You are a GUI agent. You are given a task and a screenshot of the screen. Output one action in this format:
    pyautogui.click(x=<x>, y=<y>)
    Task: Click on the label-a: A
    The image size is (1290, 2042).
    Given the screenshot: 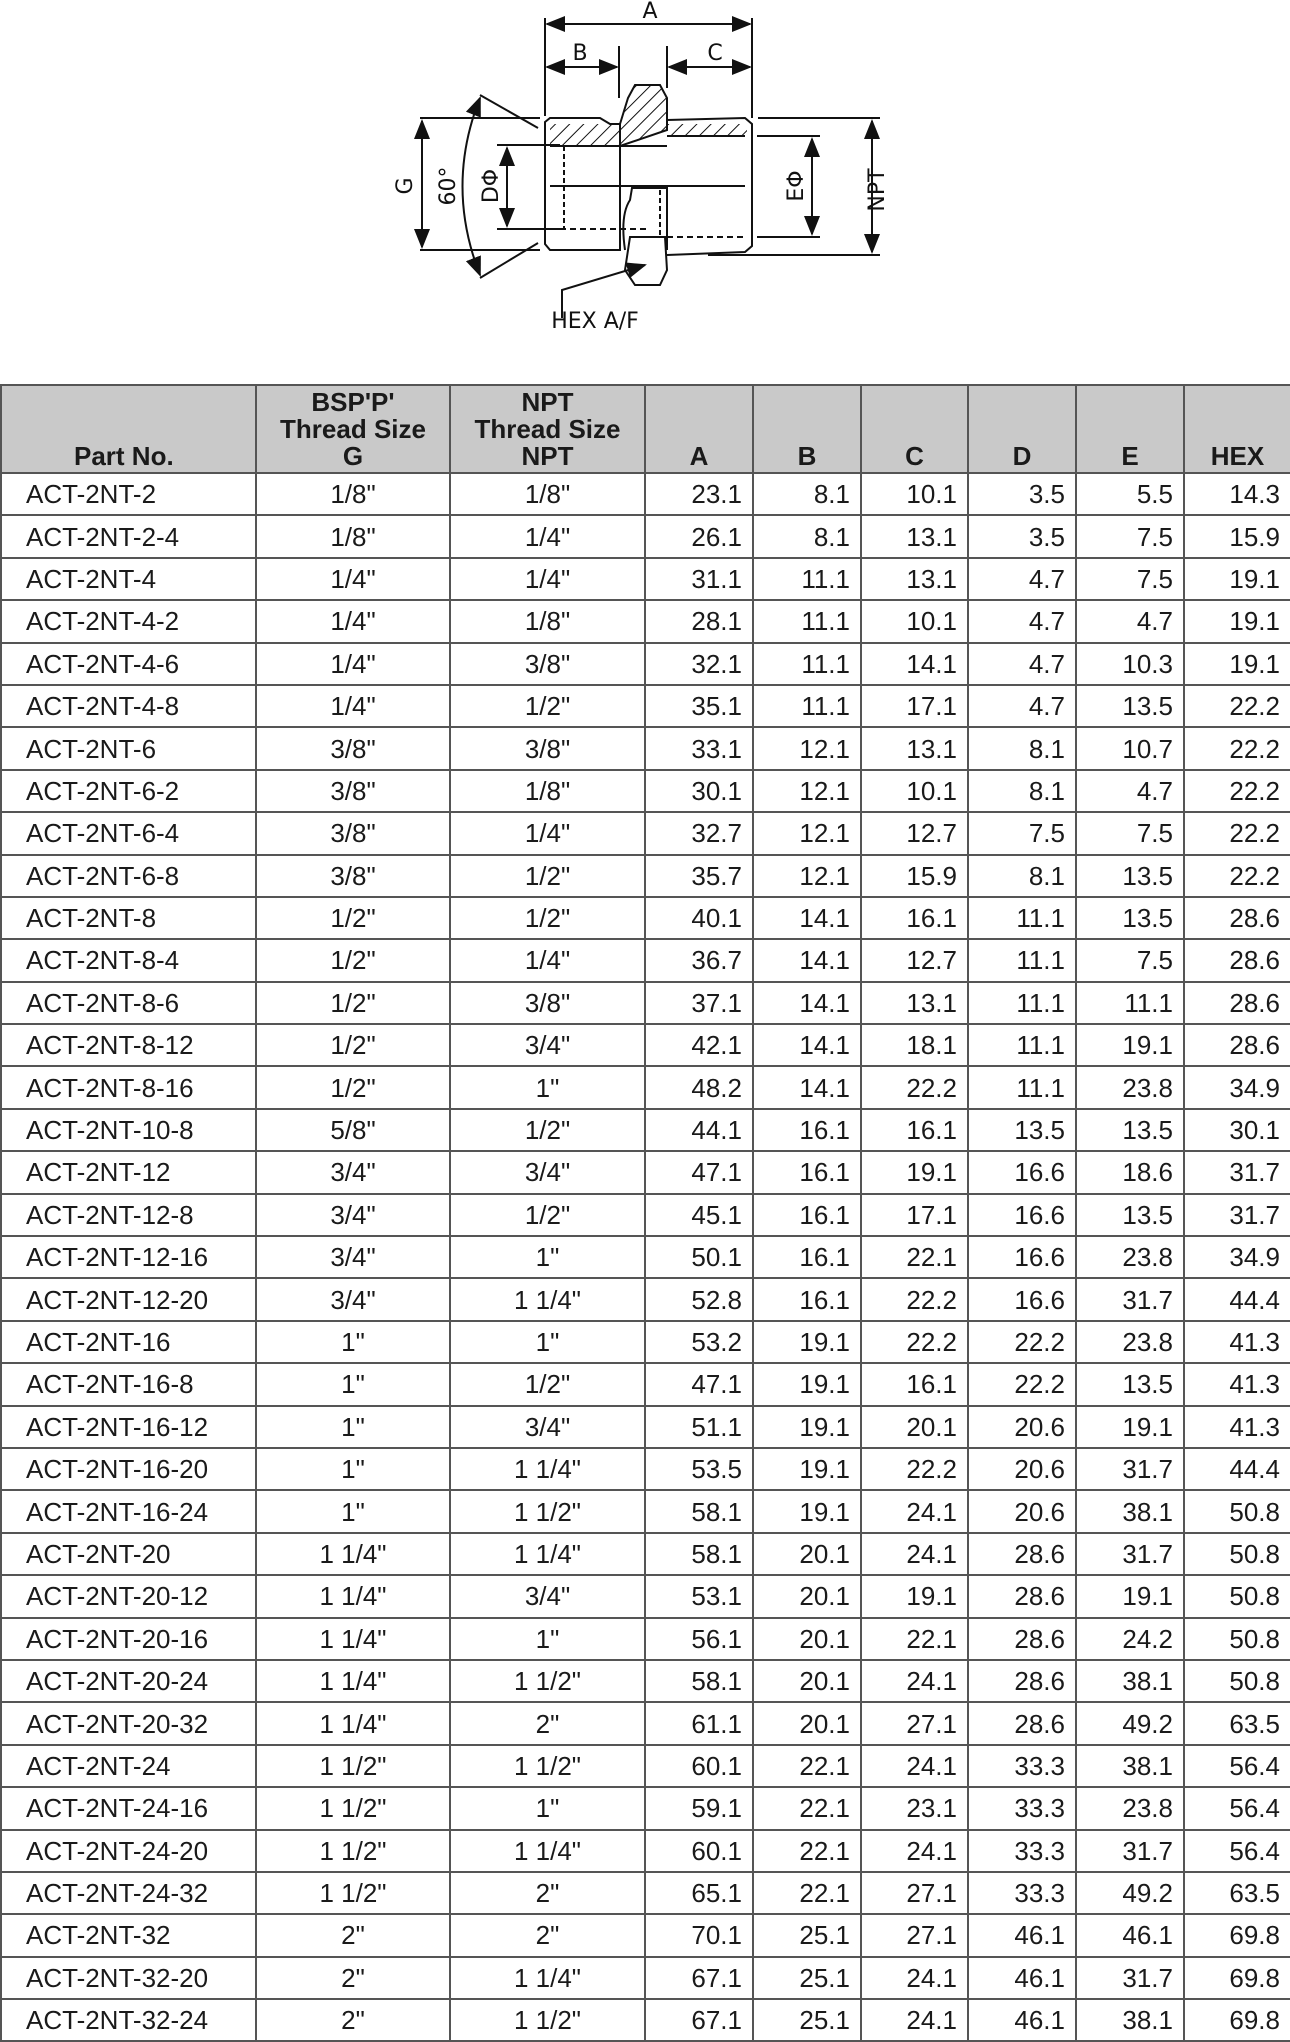 What is the action you would take?
    pyautogui.click(x=649, y=12)
    